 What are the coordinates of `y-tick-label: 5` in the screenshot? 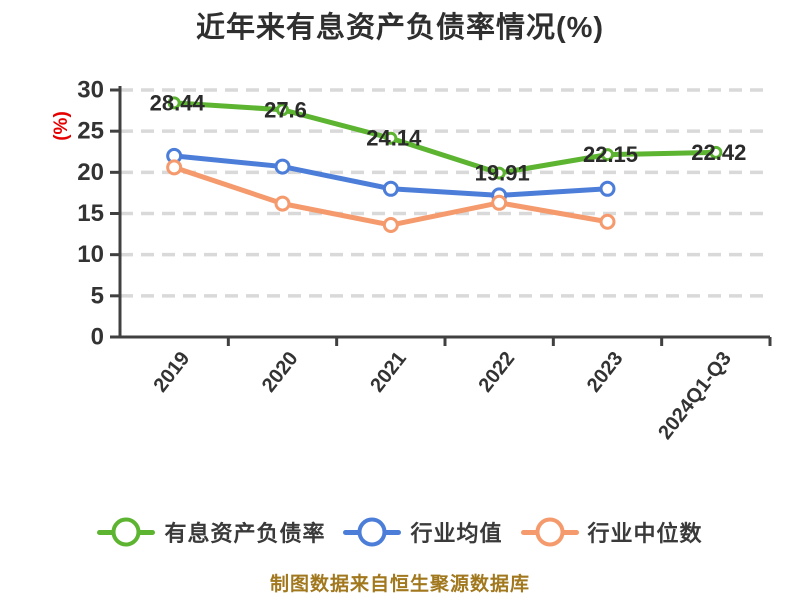 It's located at (97, 295).